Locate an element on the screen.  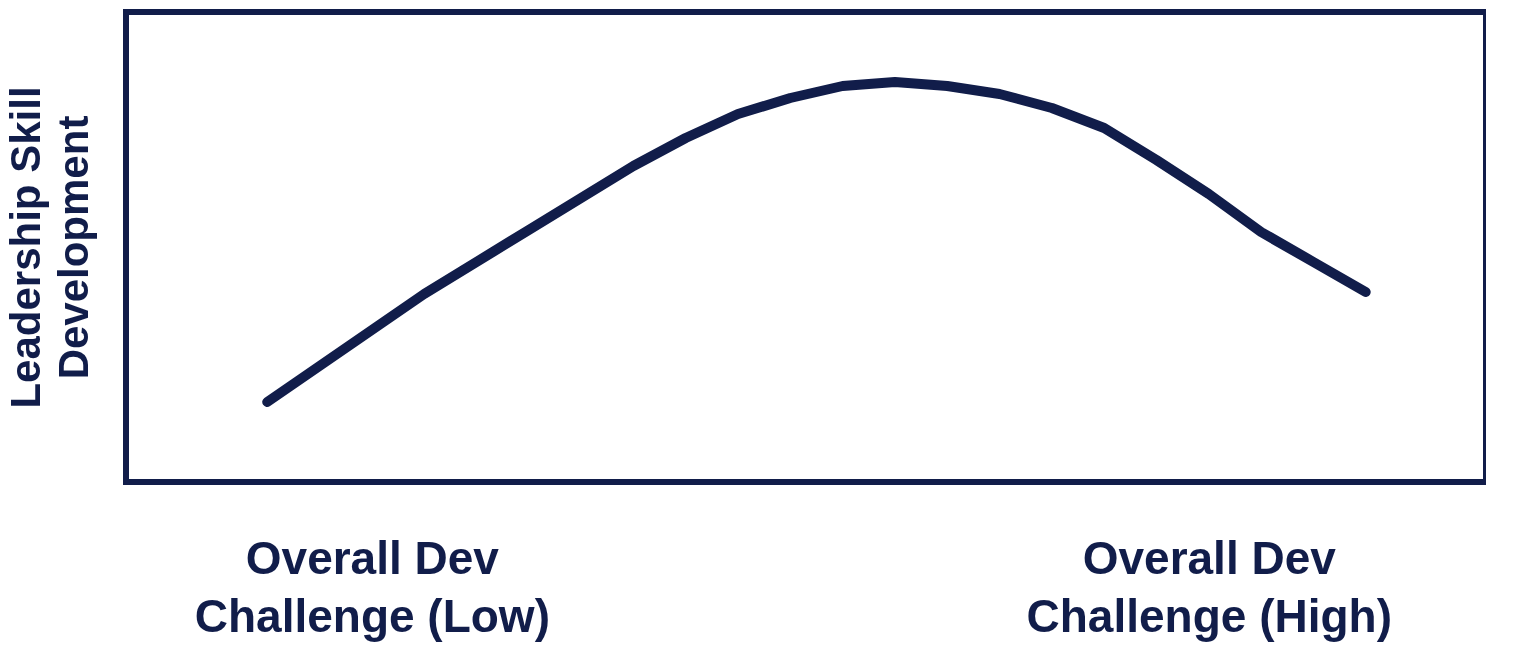
y-axis-title: Leadership Skill Development is located at coordinates (49, 247).